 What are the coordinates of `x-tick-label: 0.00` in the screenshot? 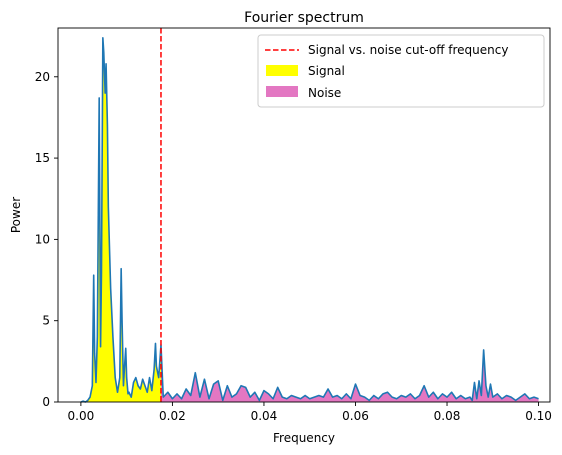 It's located at (81, 416).